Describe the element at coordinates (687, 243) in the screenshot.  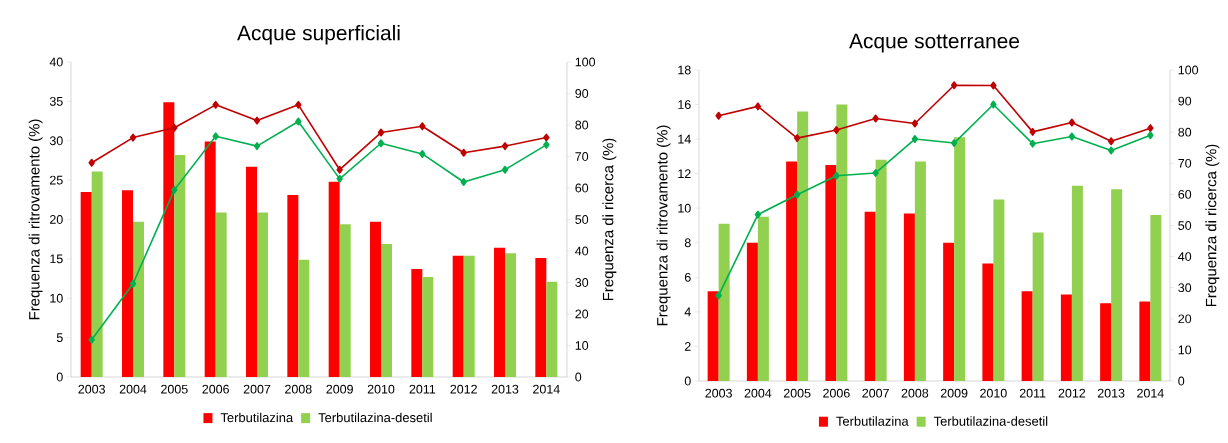
I see `y-tick-label: 8` at that location.